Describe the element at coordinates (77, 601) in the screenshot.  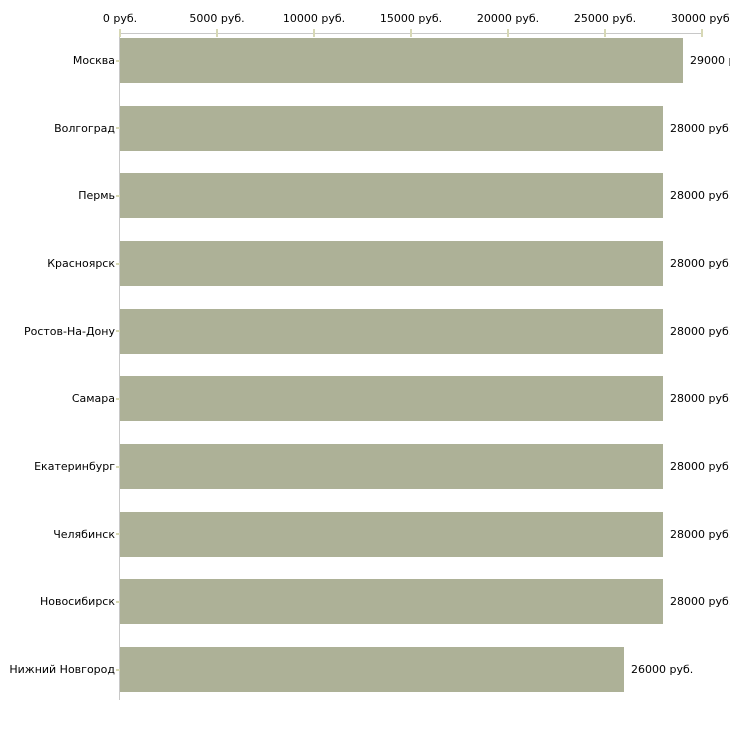
I see `category-label: Новосибирск` at that location.